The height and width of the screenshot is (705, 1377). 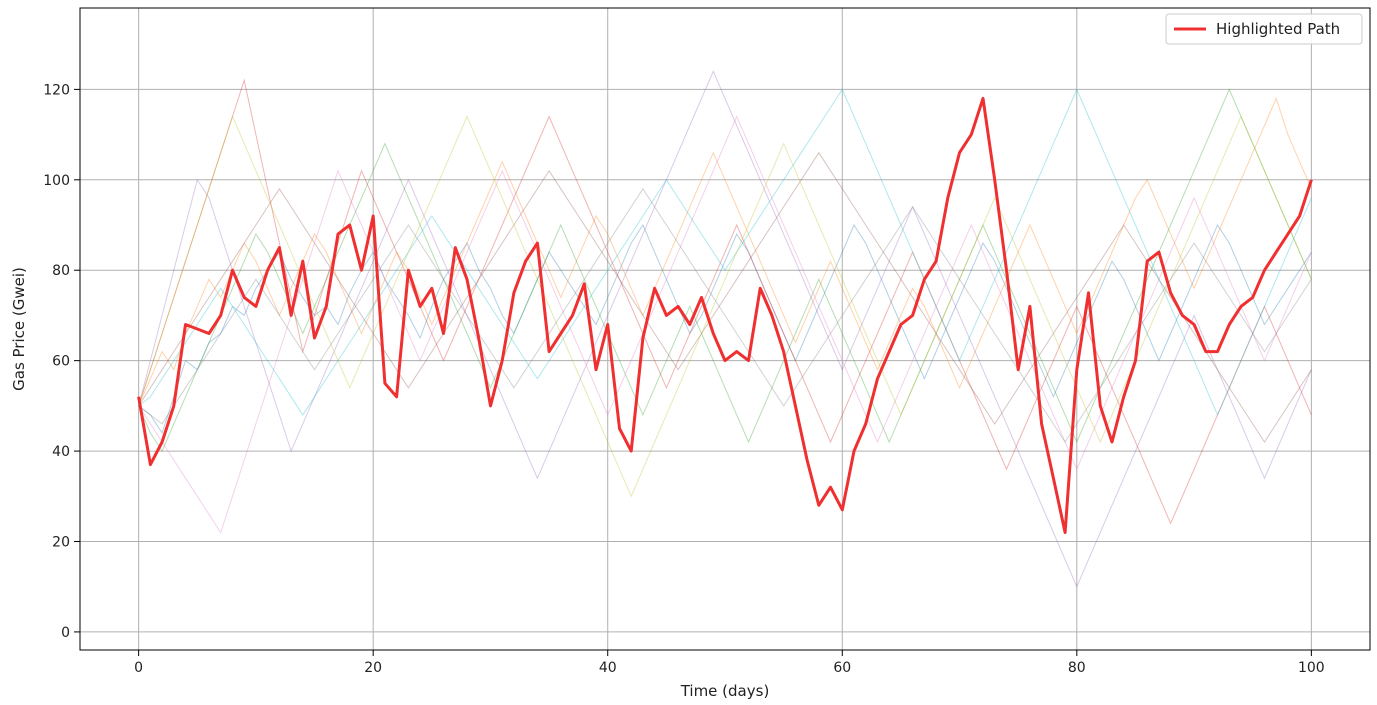 What do you see at coordinates (56, 181) in the screenshot?
I see `y-tick-label: 100` at bounding box center [56, 181].